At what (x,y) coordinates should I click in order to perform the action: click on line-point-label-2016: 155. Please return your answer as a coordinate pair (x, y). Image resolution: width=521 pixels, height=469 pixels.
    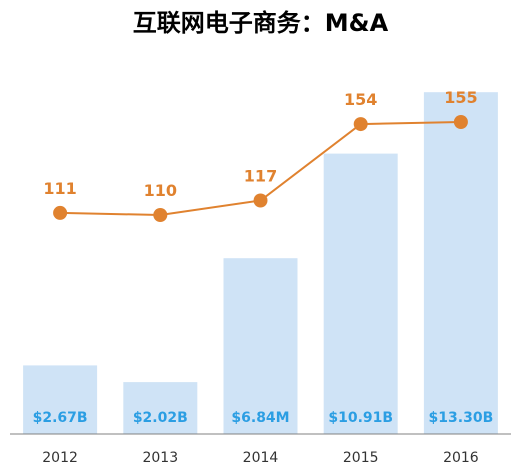
    Looking at the image, I should click on (460, 97).